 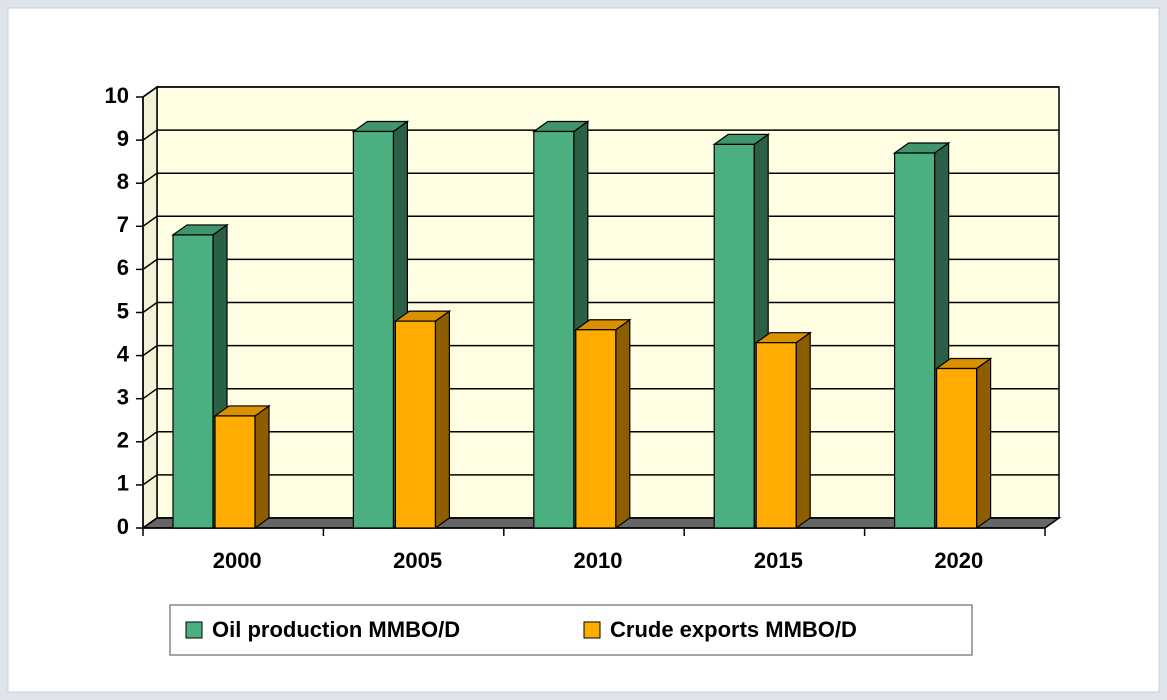 What do you see at coordinates (123, 181) in the screenshot?
I see `y-tick-label: 8` at bounding box center [123, 181].